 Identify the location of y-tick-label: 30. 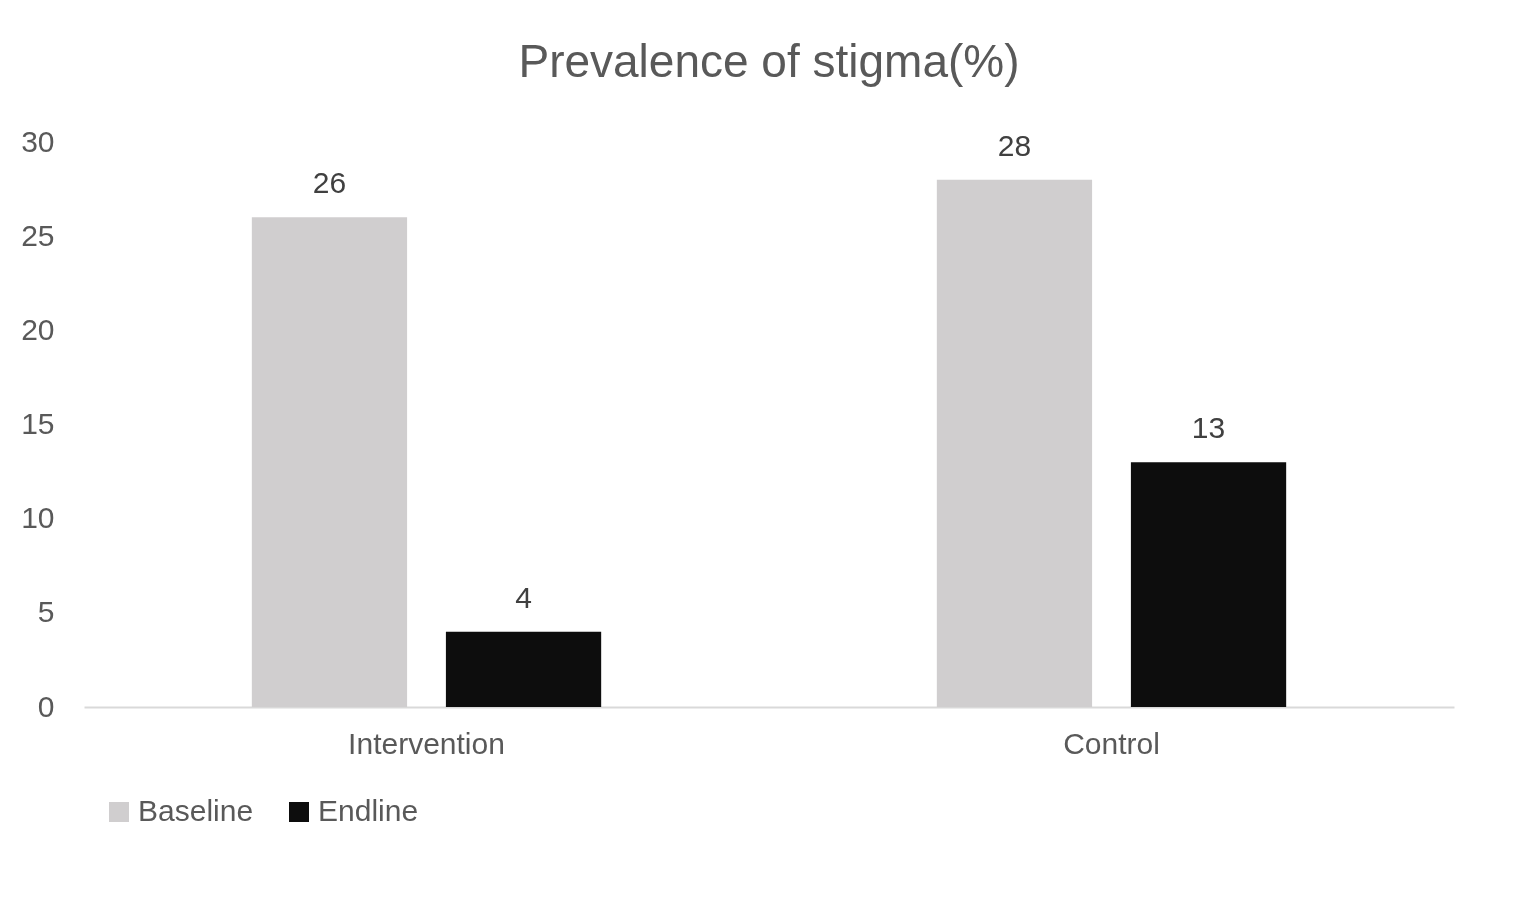
(38, 141).